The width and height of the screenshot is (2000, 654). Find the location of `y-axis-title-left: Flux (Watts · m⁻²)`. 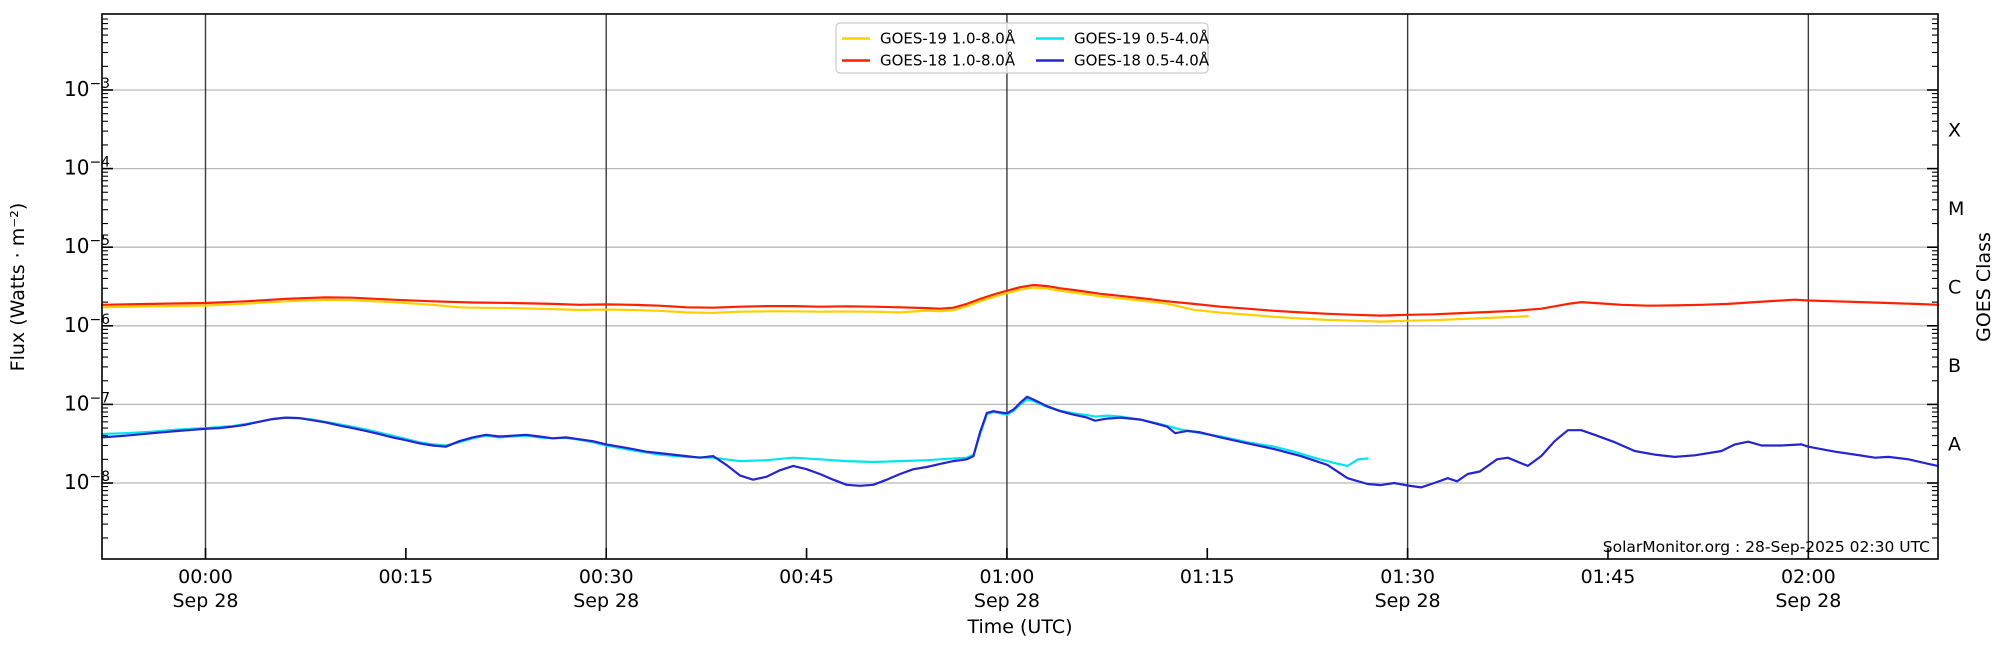

y-axis-title-left: Flux (Watts · m⁻²) is located at coordinates (18, 287).